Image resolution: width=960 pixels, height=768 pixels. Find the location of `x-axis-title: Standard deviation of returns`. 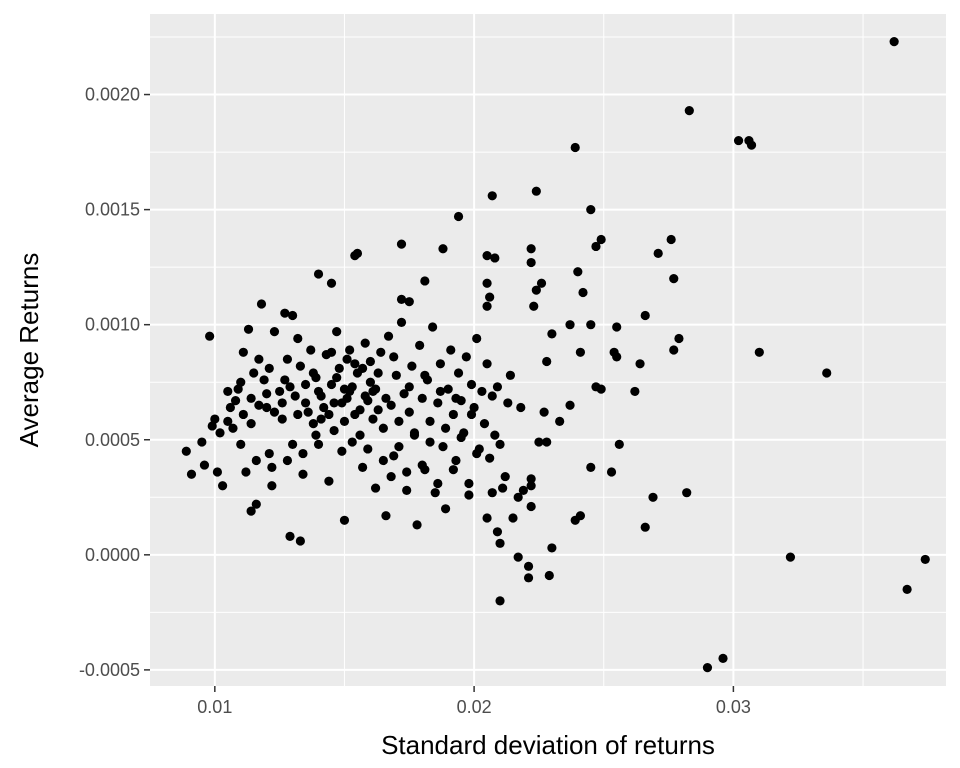

x-axis-title: Standard deviation of returns is located at coordinates (548, 745).